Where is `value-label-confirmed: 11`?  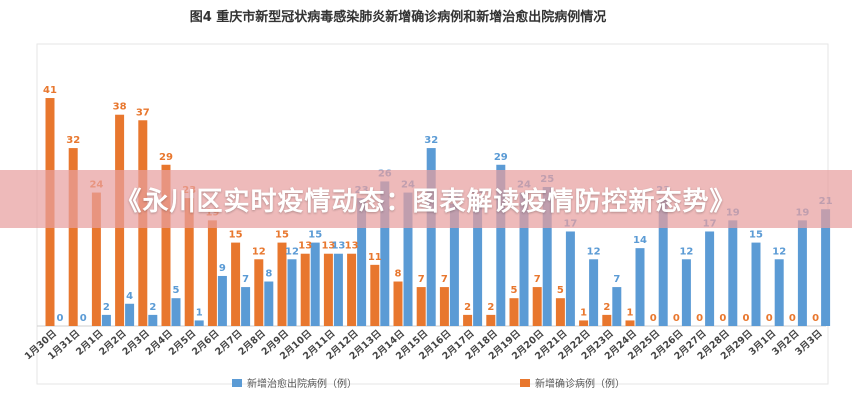
value-label-confirmed: 11 is located at coordinates (375, 257).